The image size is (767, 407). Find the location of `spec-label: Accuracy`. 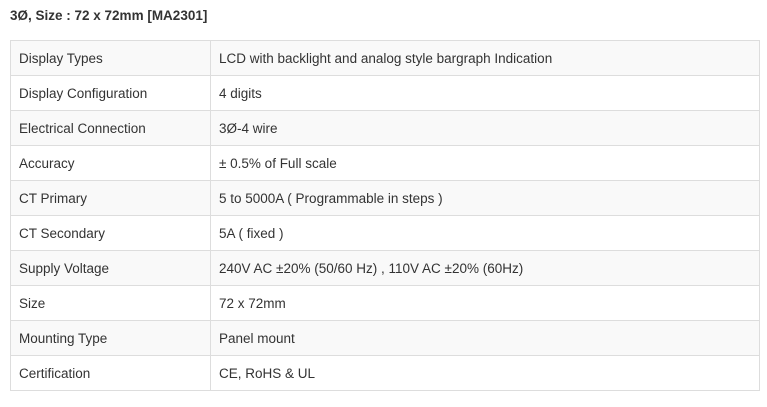

spec-label: Accuracy is located at coordinates (110, 163).